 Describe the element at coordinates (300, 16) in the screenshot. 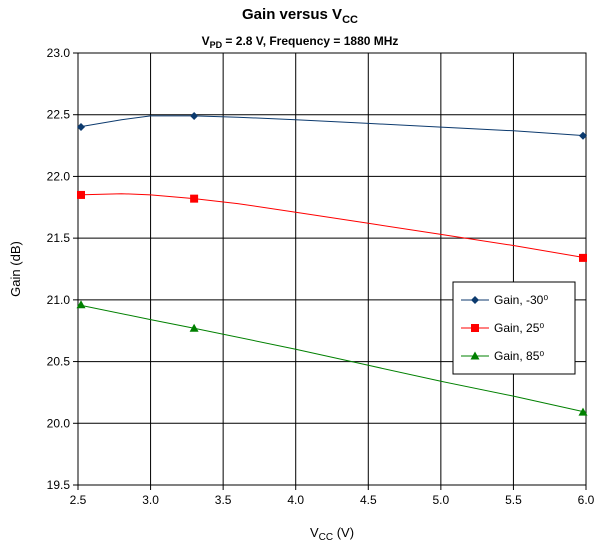

I see `chart-title: Gain versus VCC` at that location.